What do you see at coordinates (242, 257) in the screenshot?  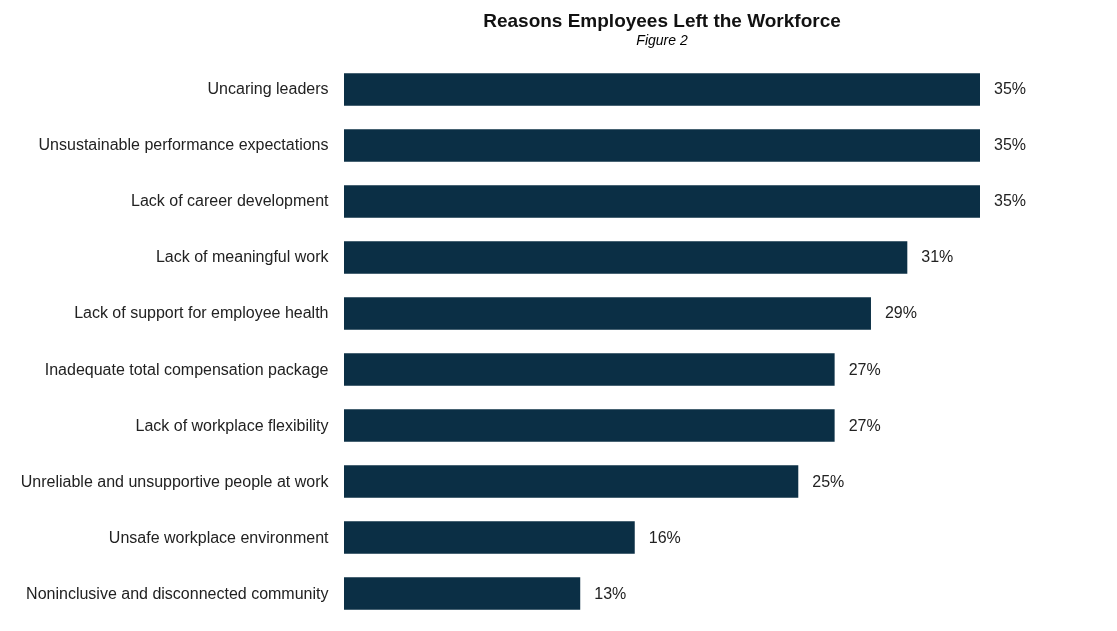 I see `y-tick-label: Lack of meaningful work` at bounding box center [242, 257].